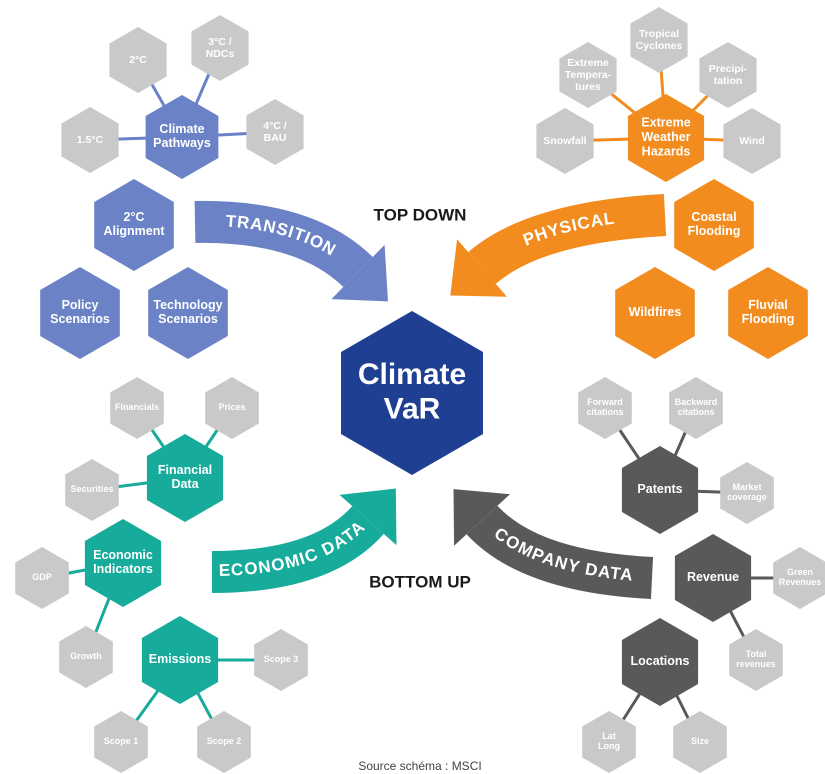  I want to click on node-label: Fluvial Flooding, so click(768, 312).